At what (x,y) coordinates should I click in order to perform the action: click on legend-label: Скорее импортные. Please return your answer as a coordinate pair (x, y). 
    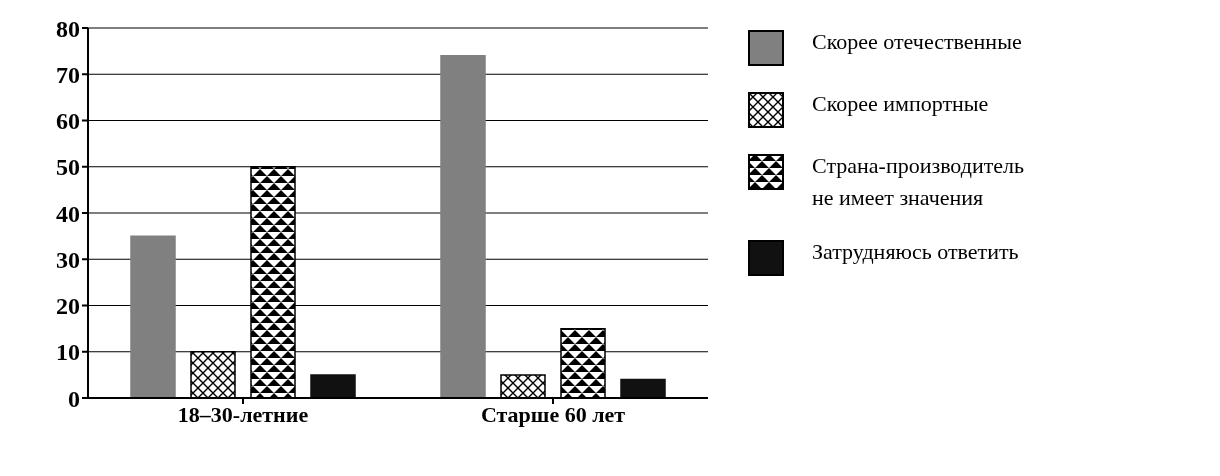
    Looking at the image, I should click on (901, 104).